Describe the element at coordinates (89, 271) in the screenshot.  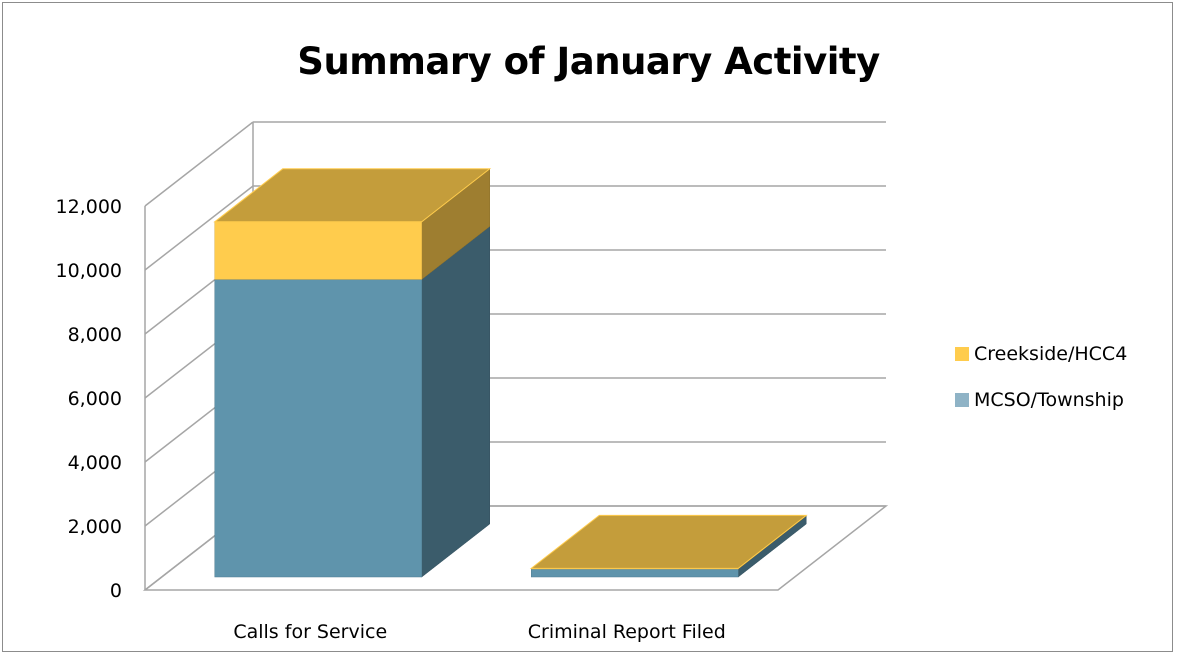
I see `y-tick-label: 10,000` at that location.